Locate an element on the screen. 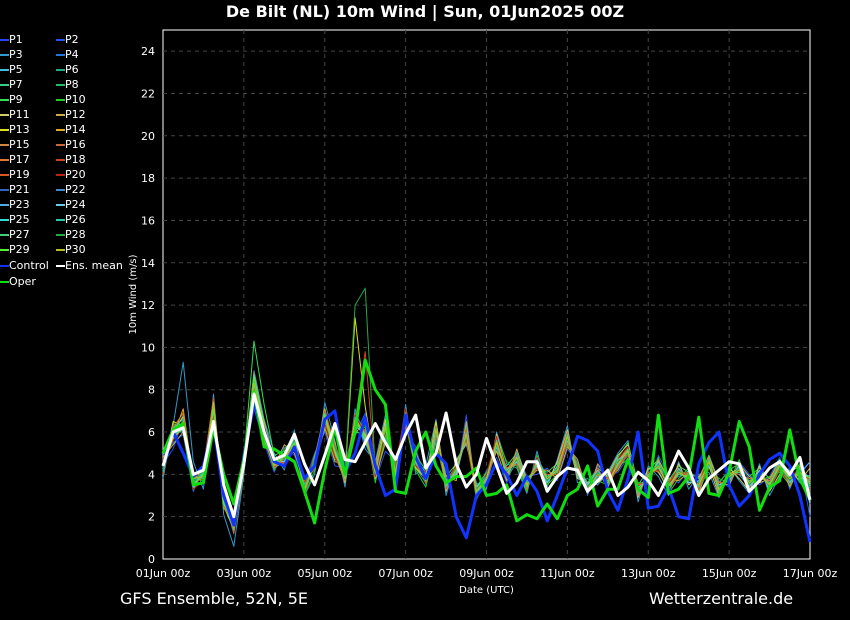  y-tick-label: 0 is located at coordinates (151, 559).